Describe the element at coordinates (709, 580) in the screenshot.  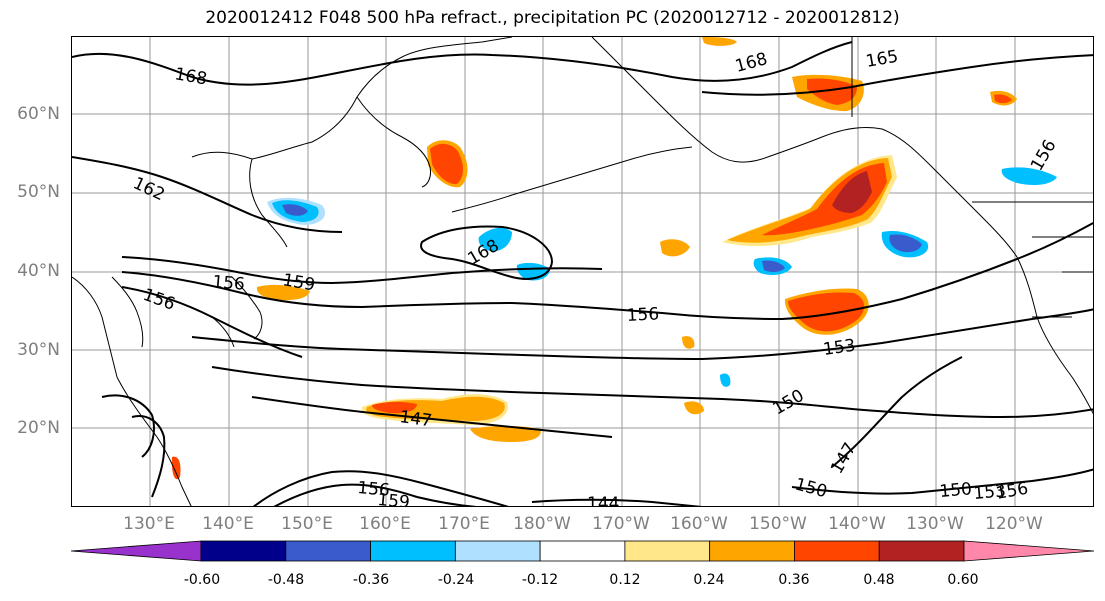
I see `colorbar-tick: 0.24` at that location.